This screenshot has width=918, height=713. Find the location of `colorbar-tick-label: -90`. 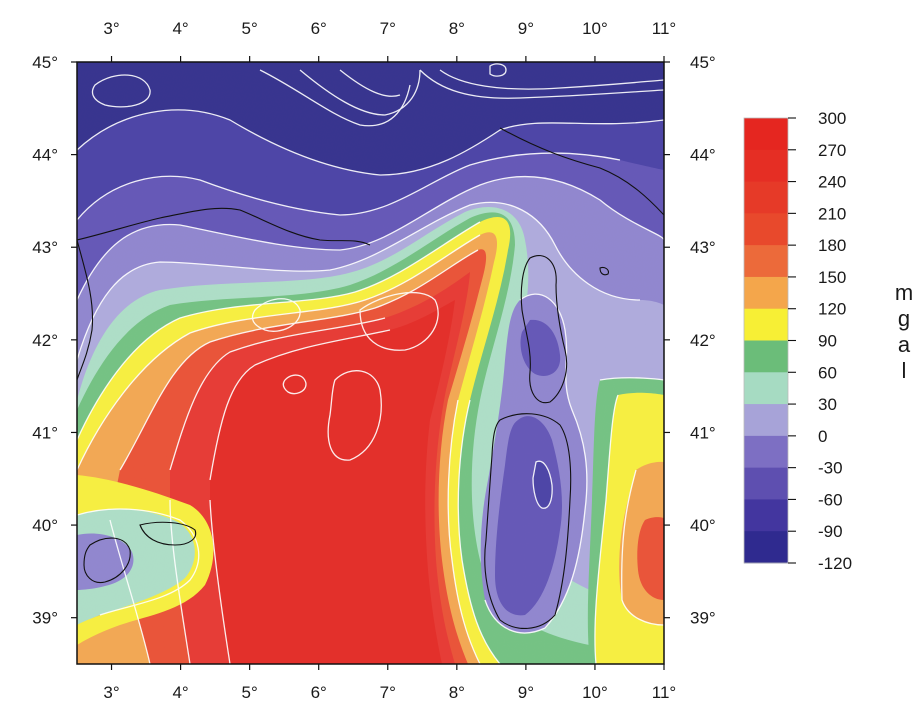

colorbar-tick-label: -90 is located at coordinates (830, 531).